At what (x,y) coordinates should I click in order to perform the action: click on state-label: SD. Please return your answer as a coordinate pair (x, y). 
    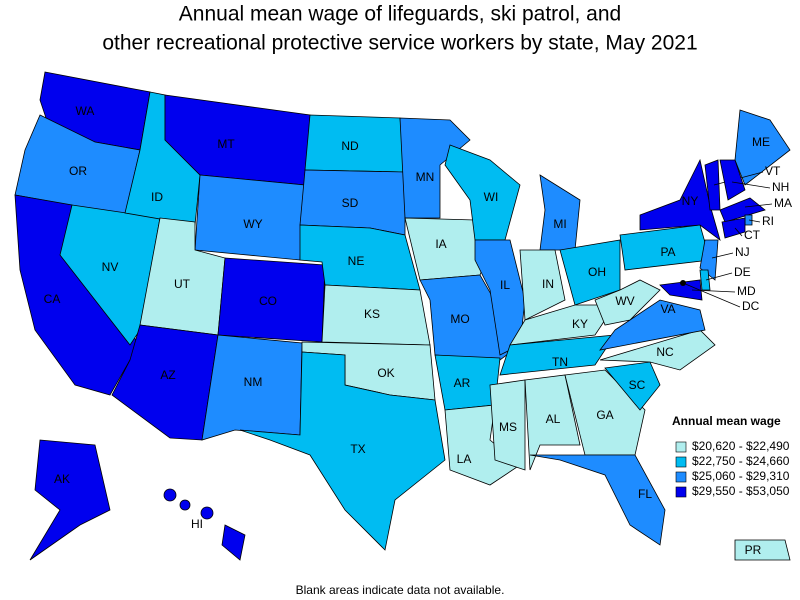
    Looking at the image, I should click on (350, 203).